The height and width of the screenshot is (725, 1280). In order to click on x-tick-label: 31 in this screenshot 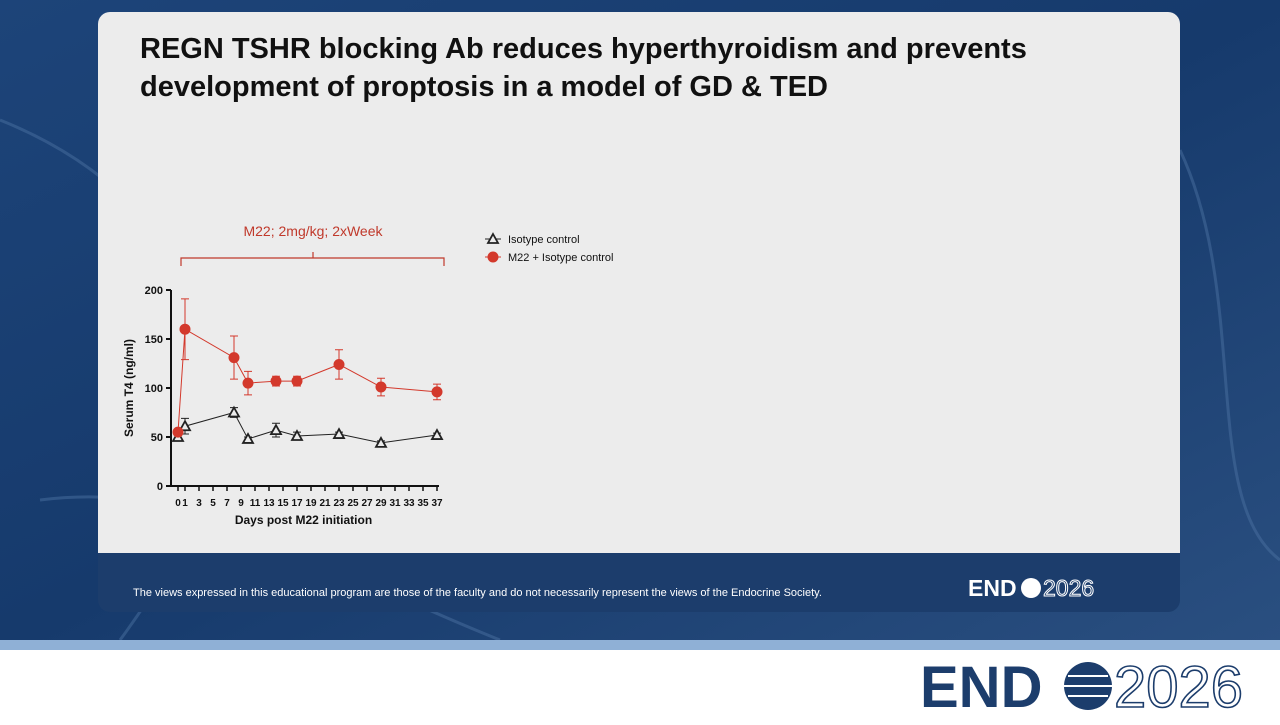, I will do `click(395, 503)`.